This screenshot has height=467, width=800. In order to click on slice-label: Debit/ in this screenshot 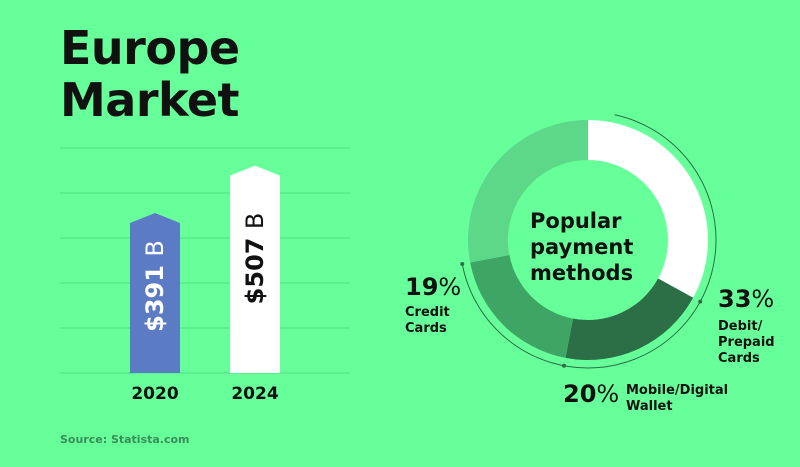, I will do `click(740, 326)`.